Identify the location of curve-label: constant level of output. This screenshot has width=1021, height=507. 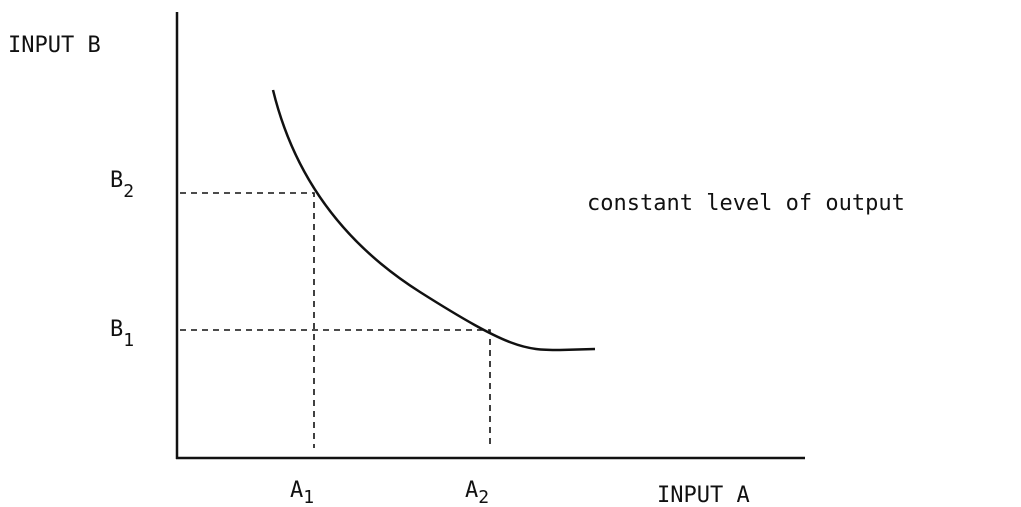
(746, 203).